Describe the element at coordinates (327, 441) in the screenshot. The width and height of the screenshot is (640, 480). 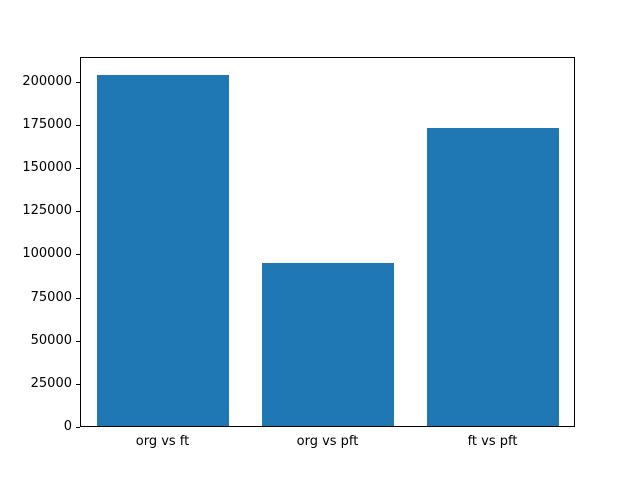
I see `x-tick-label: org vs pft` at that location.